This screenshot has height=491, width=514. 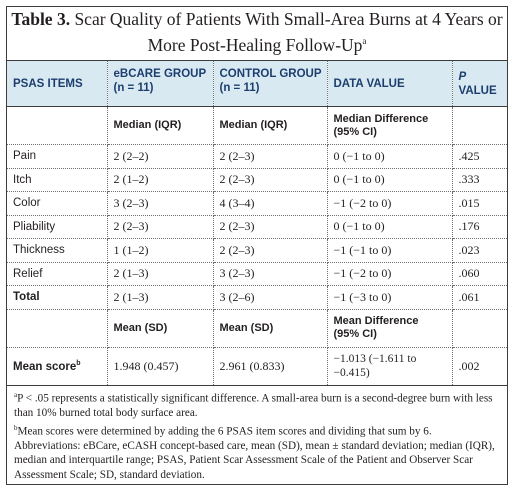 I want to click on difference-value: −1 (−1 to 0), so click(x=390, y=250).